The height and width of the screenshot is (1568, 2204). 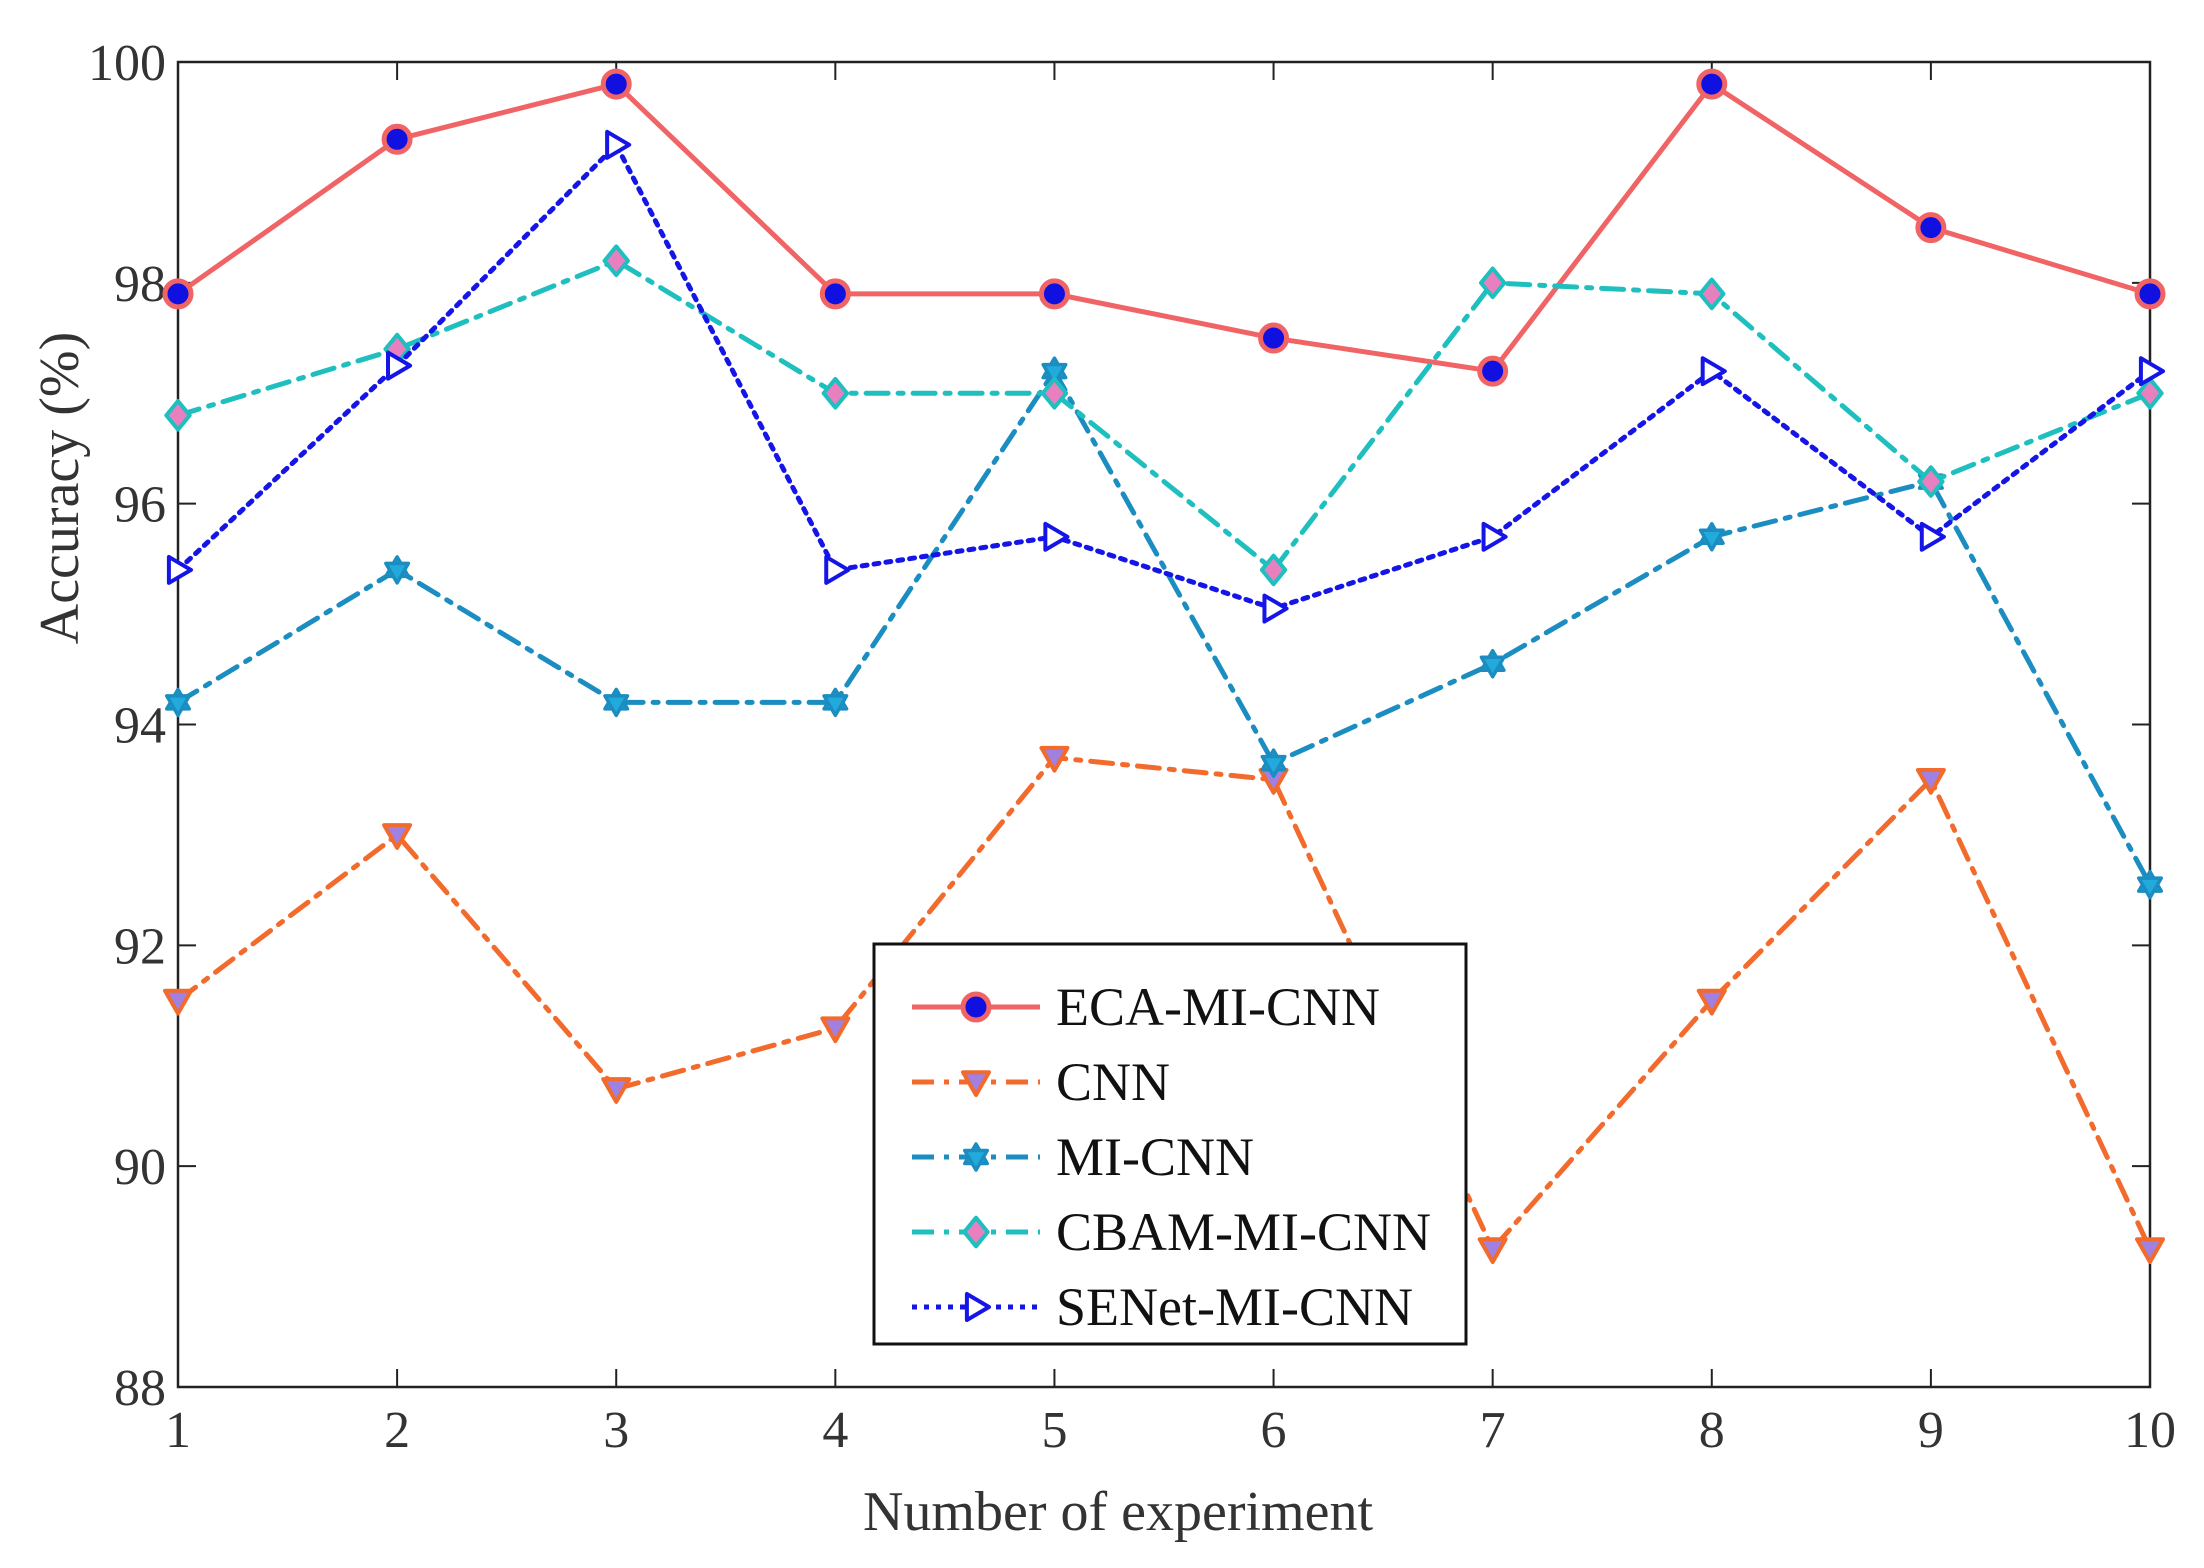 What do you see at coordinates (60, 488) in the screenshot?
I see `y-axis-label: Accuracy (%)` at bounding box center [60, 488].